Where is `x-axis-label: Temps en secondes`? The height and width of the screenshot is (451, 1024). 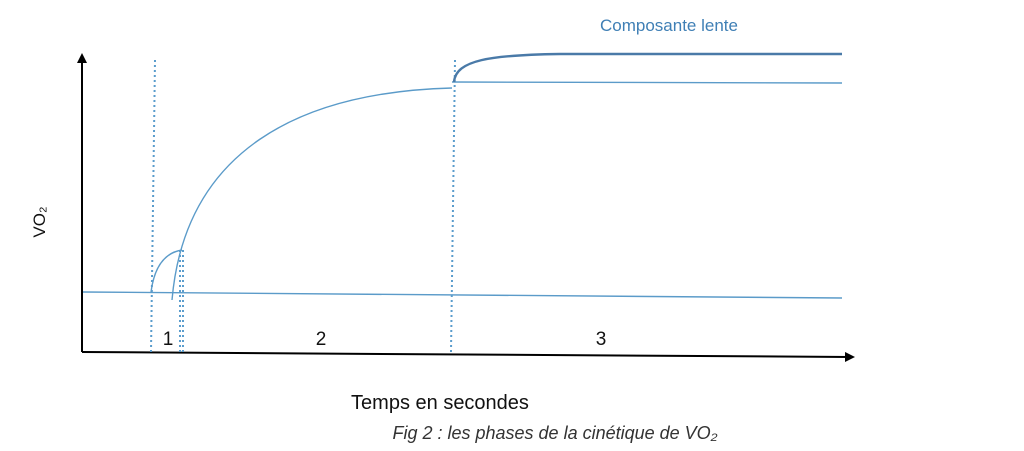
x-axis-label: Temps en secondes is located at coordinates (440, 403).